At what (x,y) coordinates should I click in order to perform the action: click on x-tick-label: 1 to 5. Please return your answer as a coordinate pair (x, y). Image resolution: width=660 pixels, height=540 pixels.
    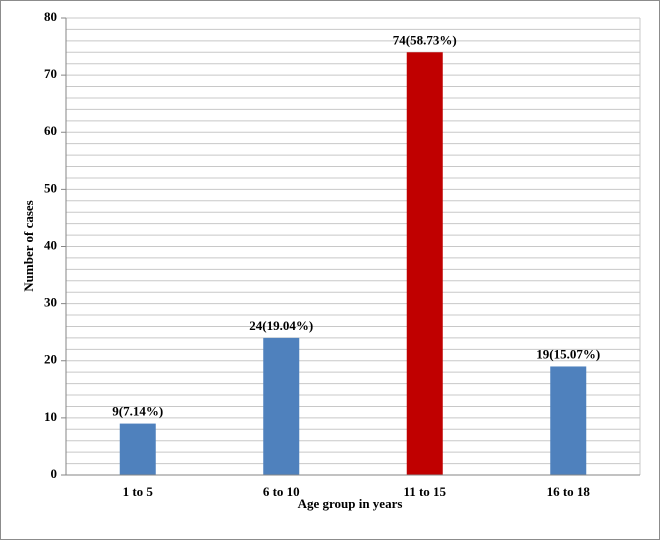
    Looking at the image, I should click on (138, 491).